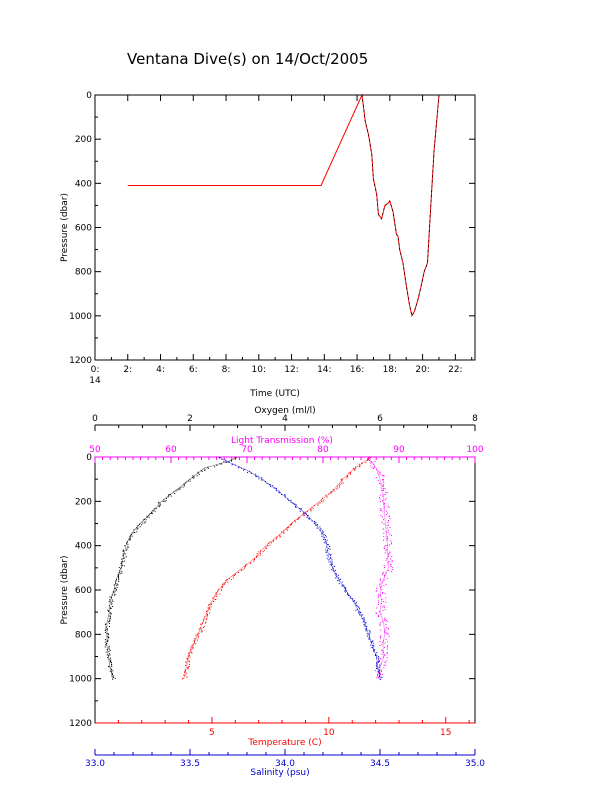 The image size is (612, 785). What do you see at coordinates (380, 764) in the screenshot?
I see `salinity-tick-label: 34.5` at bounding box center [380, 764].